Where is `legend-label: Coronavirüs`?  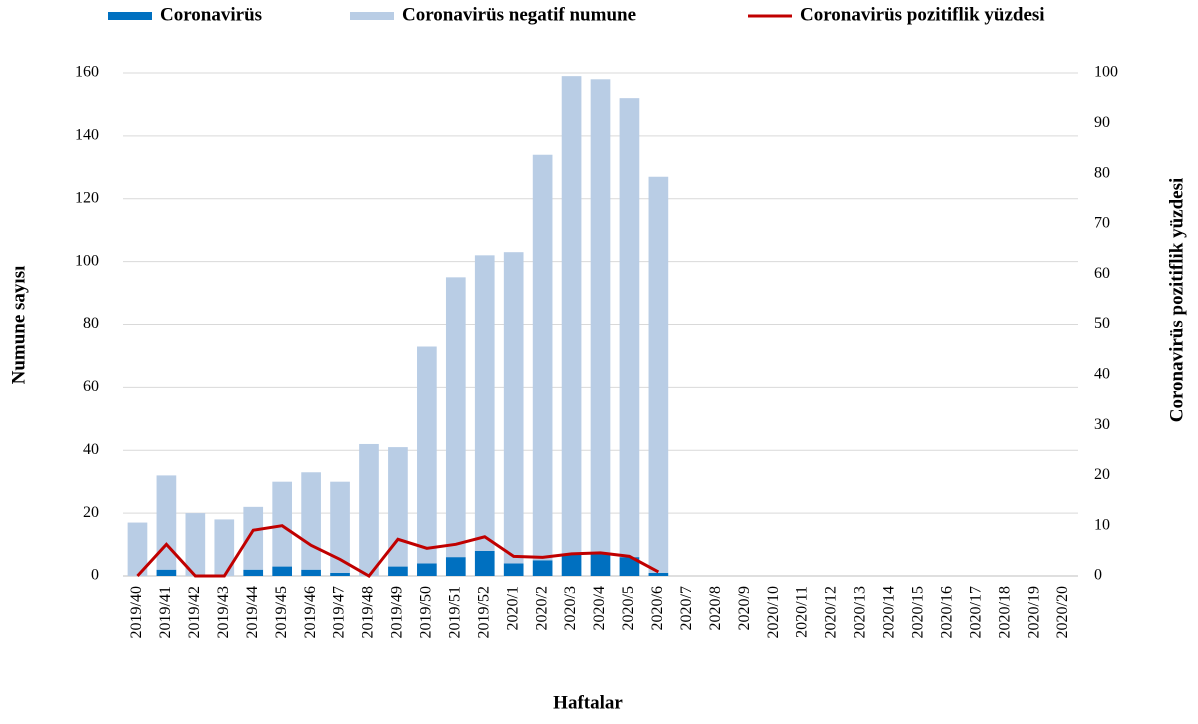
legend-label: Coronavirüs is located at coordinates (211, 14).